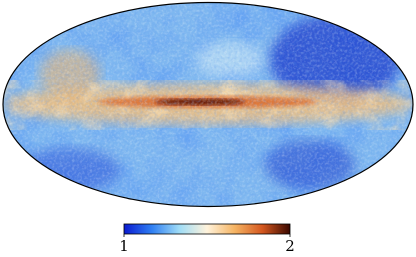 Image resolution: width=416 pixels, height=257 pixels. I want to click on colorbar-tick-label: 2, so click(290, 246).